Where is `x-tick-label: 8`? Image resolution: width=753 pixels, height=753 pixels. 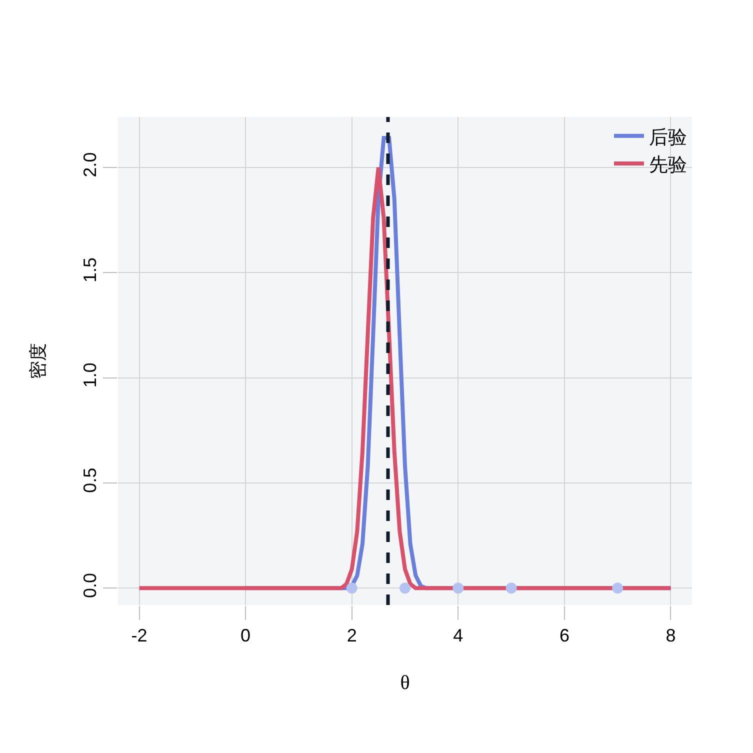 x-tick-label: 8 is located at coordinates (671, 636).